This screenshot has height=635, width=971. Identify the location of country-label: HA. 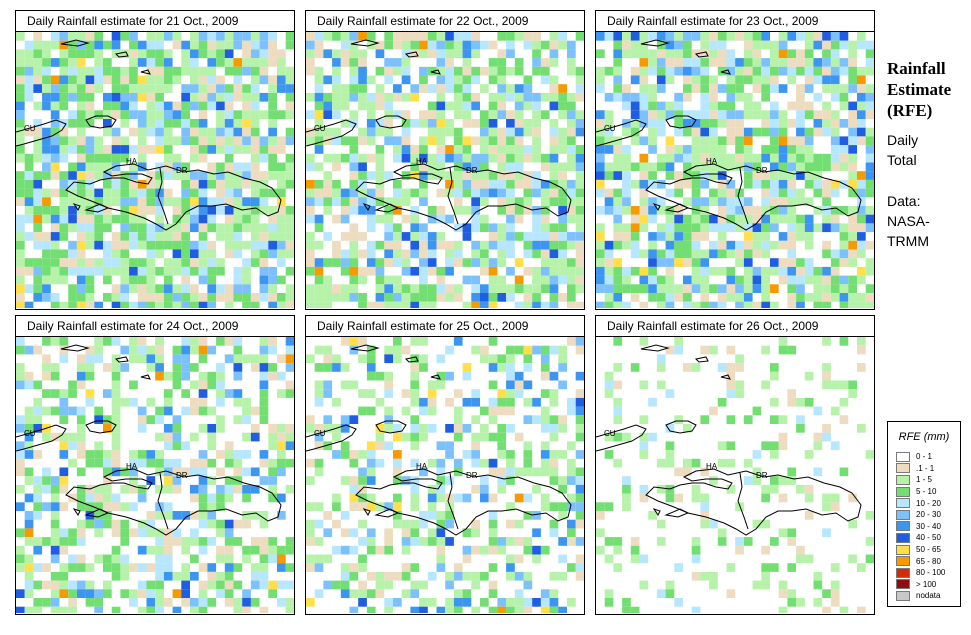
(422, 466).